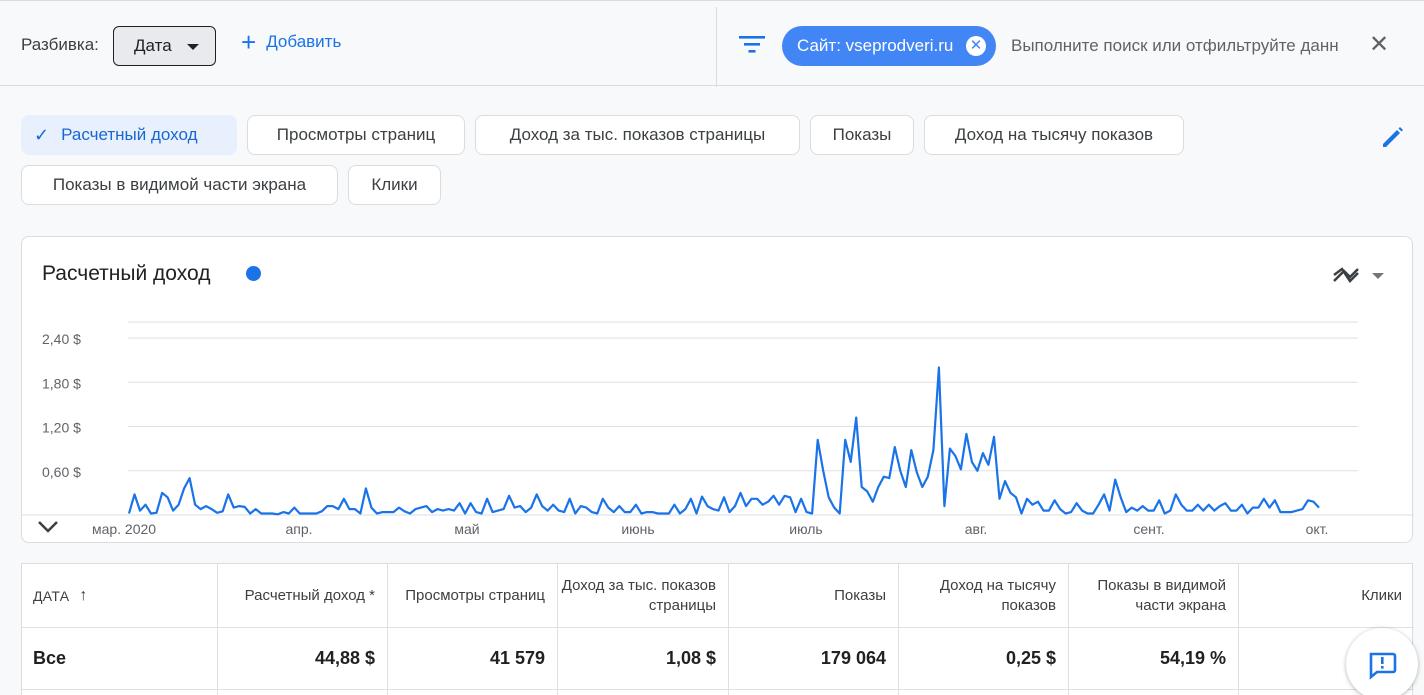  What do you see at coordinates (1379, 44) in the screenshot?
I see `close-icon: ✕` at bounding box center [1379, 44].